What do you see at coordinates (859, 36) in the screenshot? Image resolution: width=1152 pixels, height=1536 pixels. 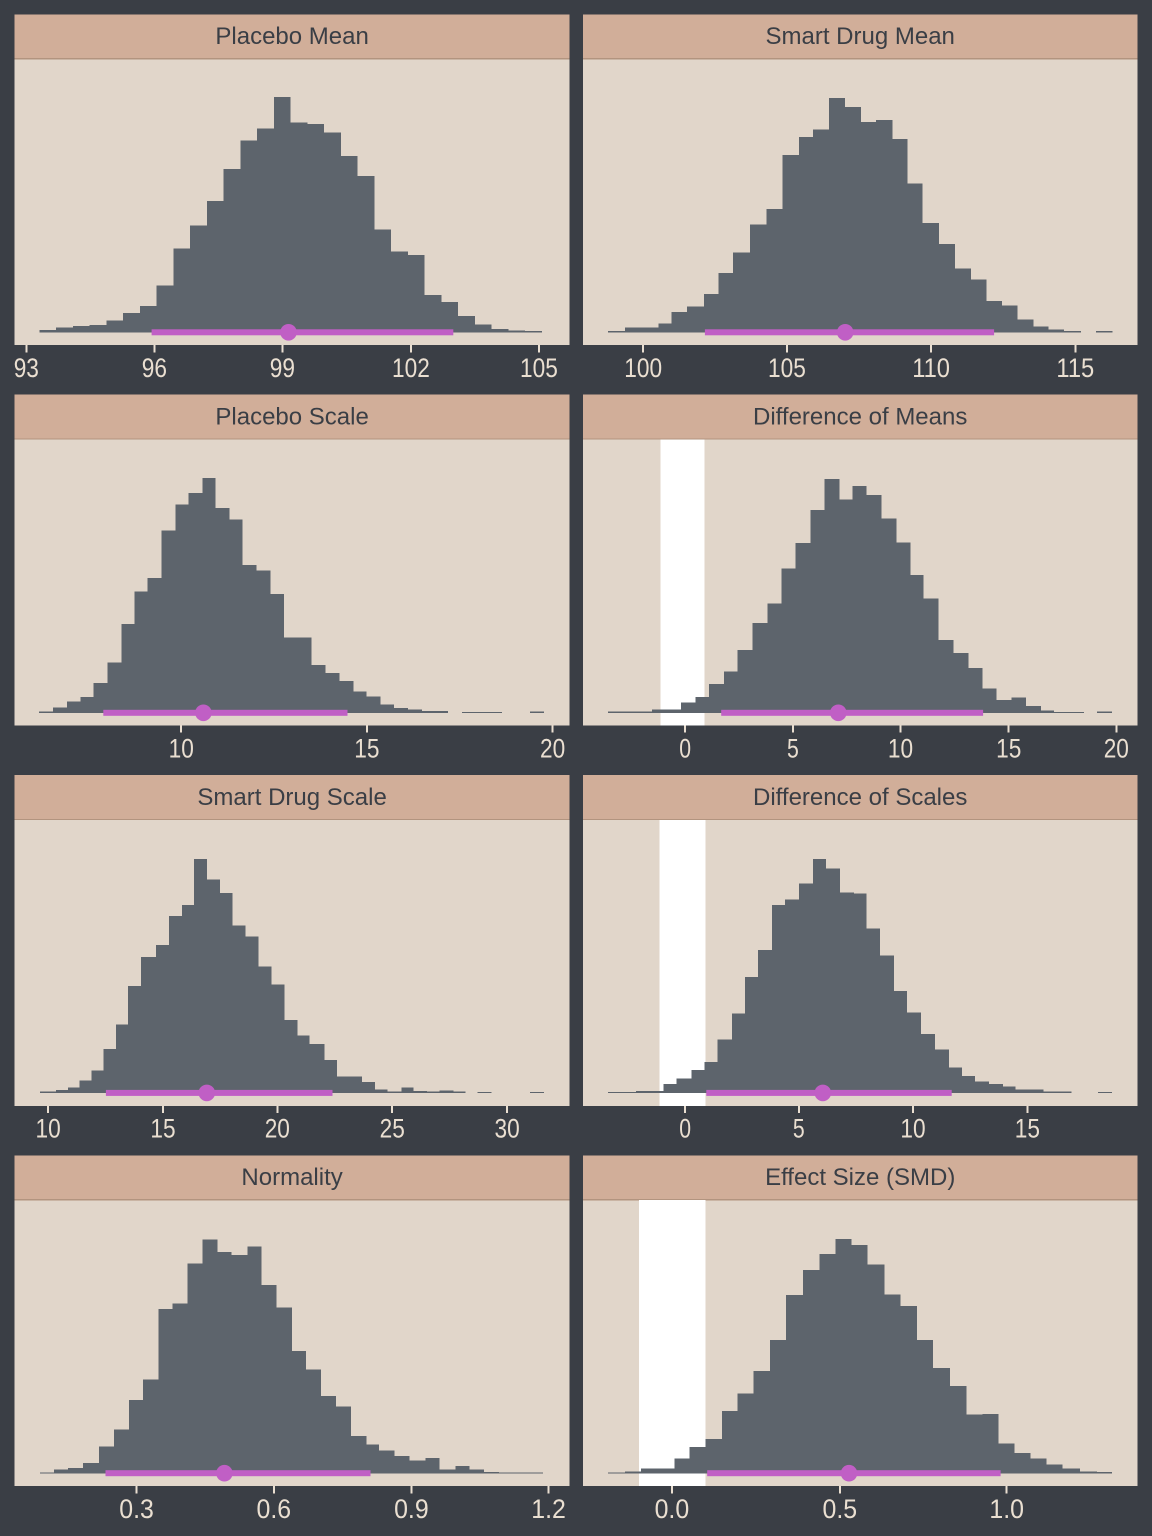 I see `svg-text: Smart Drug Mean` at bounding box center [859, 36].